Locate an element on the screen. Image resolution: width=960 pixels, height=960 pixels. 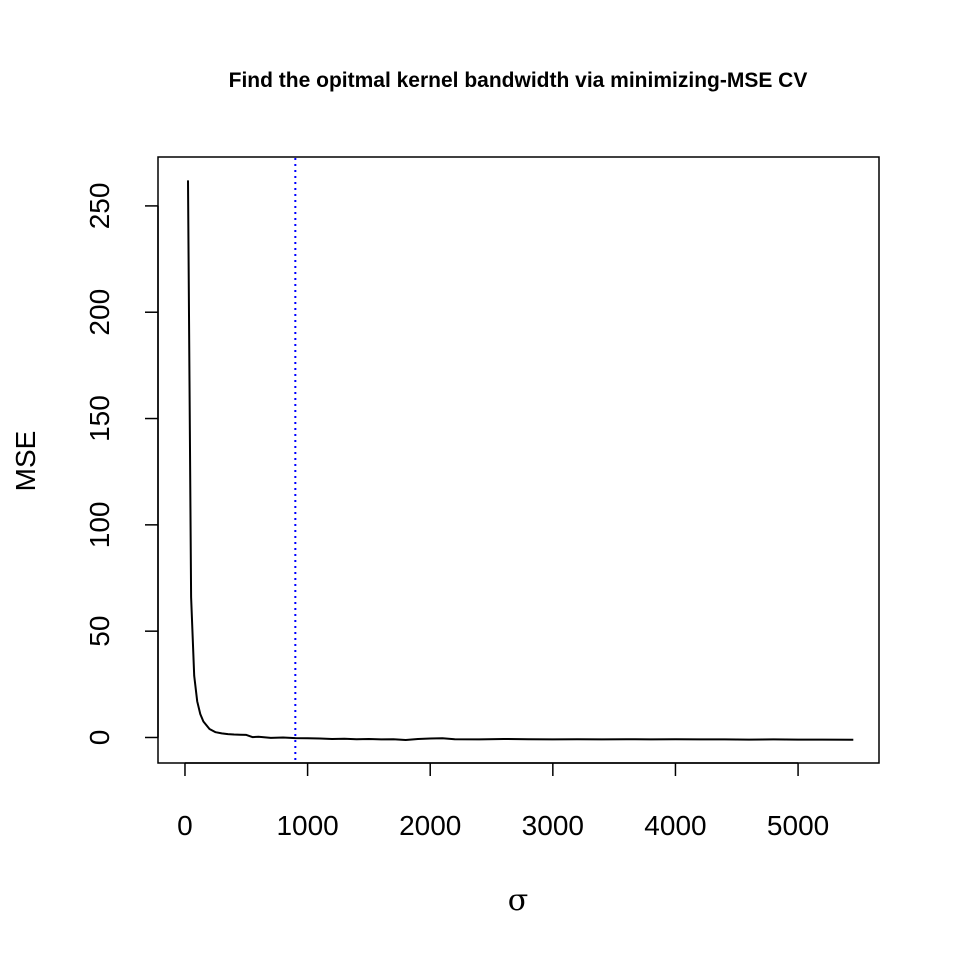
y-axis-label: MSE is located at coordinates (25, 461).